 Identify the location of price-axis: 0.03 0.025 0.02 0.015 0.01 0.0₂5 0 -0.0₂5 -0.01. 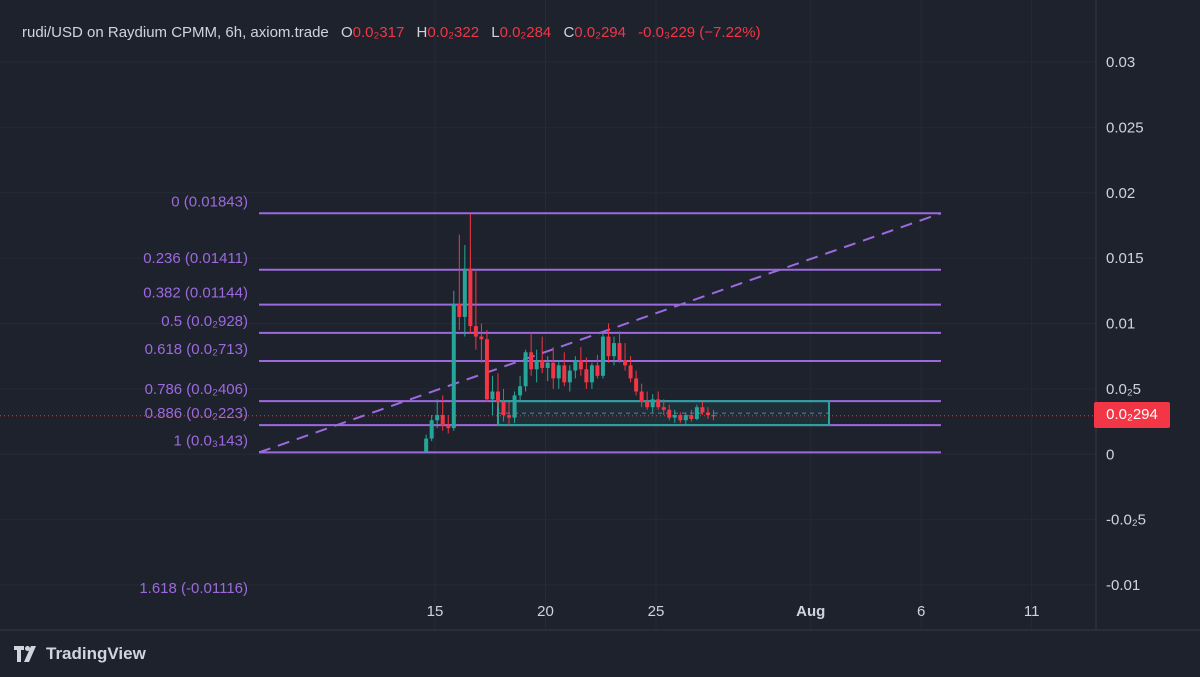
(1126, 324).